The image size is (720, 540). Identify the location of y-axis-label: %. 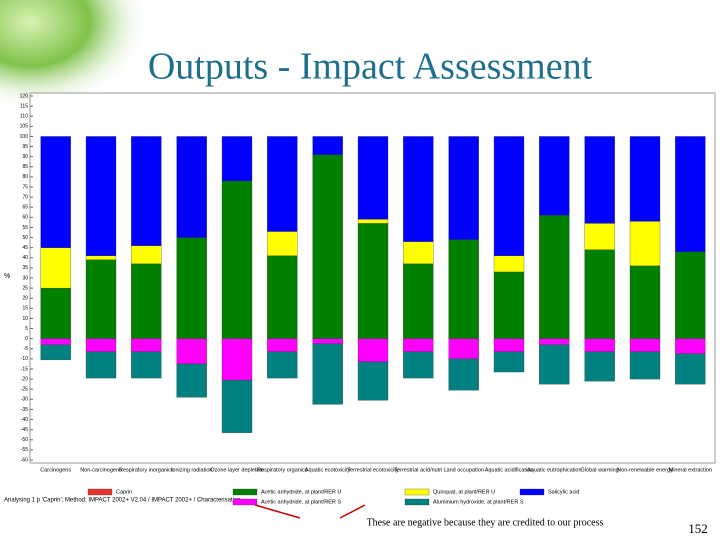
(7, 276).